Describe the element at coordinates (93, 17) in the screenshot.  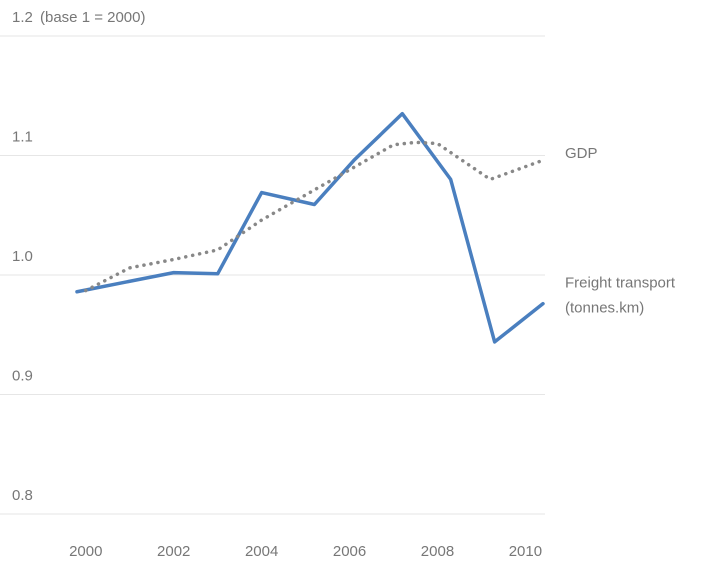
I see `y-axis-label: (base 1 = 2000)` at that location.